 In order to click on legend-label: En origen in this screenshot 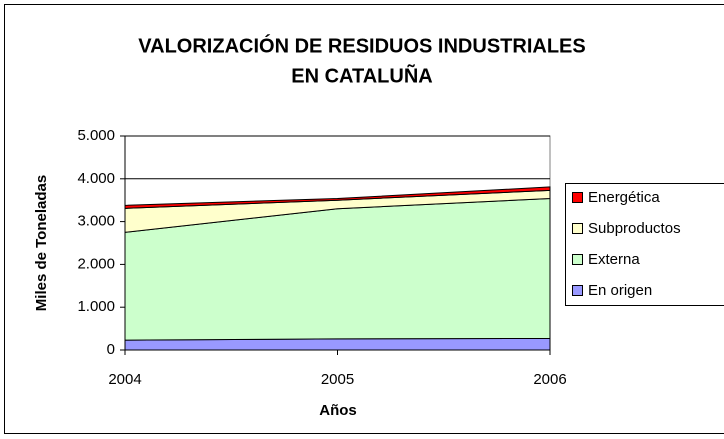, I will do `click(620, 290)`.